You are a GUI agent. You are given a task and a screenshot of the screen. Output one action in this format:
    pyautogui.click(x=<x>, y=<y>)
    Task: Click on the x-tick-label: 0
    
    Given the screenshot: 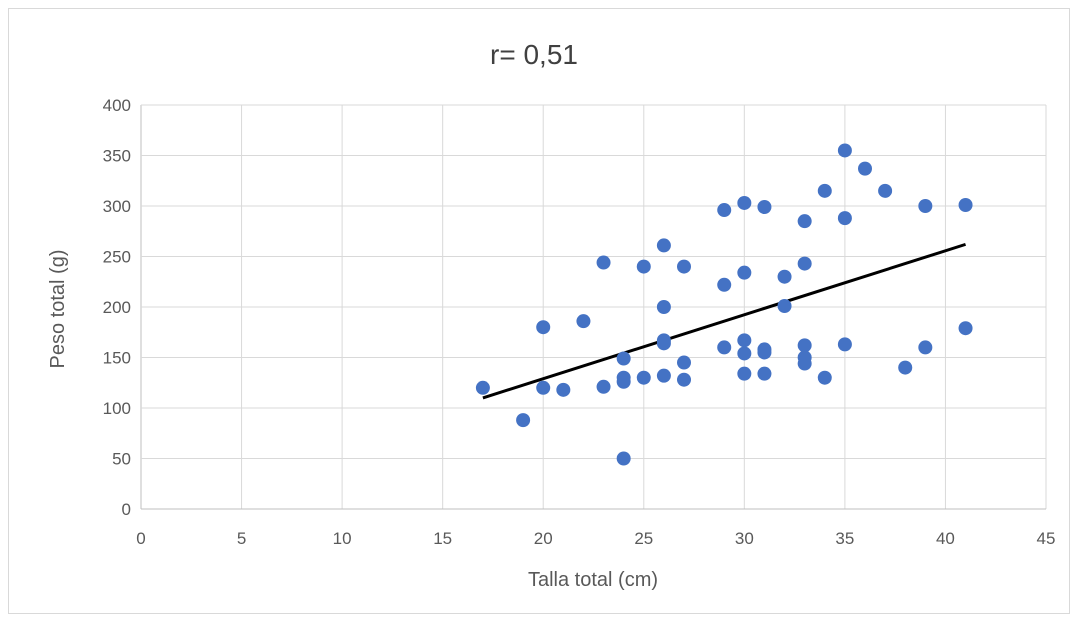 What is the action you would take?
    pyautogui.click(x=140, y=538)
    